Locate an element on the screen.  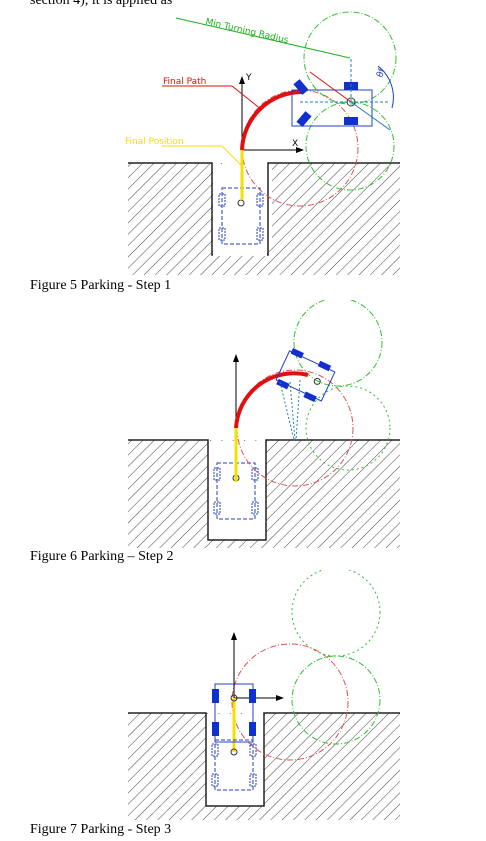
label-x-axis: X is located at coordinates (295, 144).